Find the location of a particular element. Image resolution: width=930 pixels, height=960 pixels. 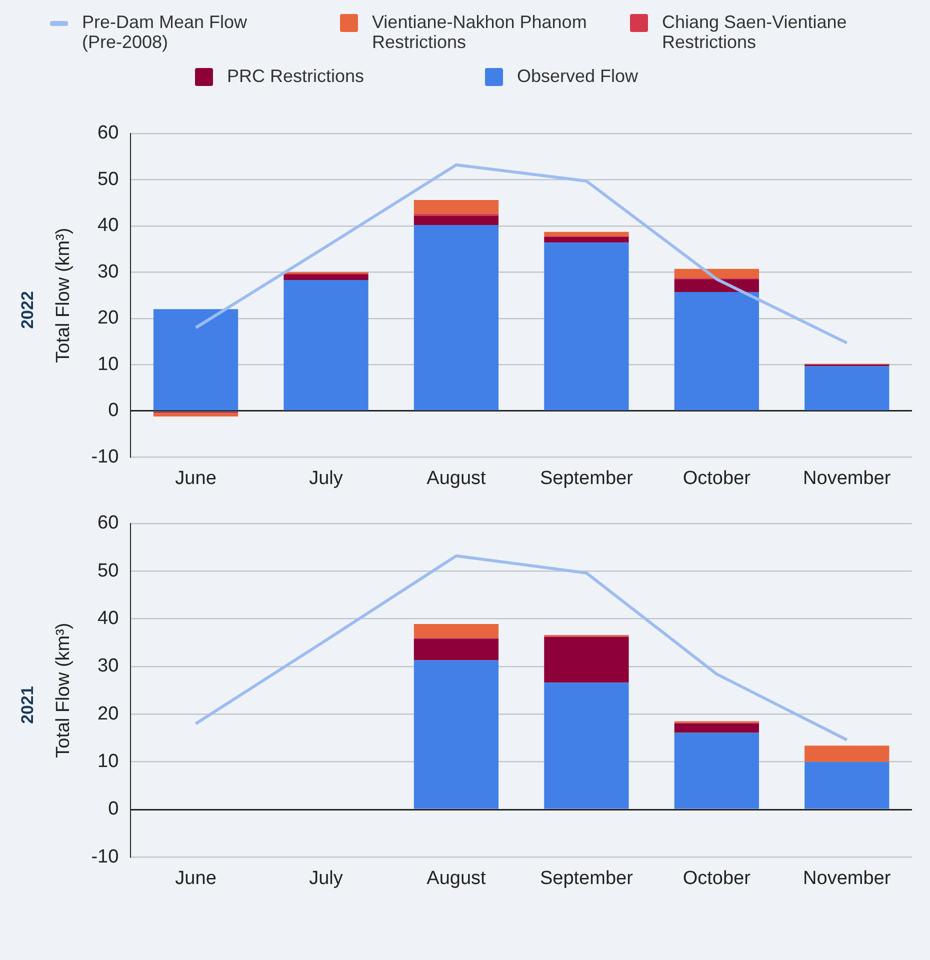

text: 2022 is located at coordinates (27, 310).